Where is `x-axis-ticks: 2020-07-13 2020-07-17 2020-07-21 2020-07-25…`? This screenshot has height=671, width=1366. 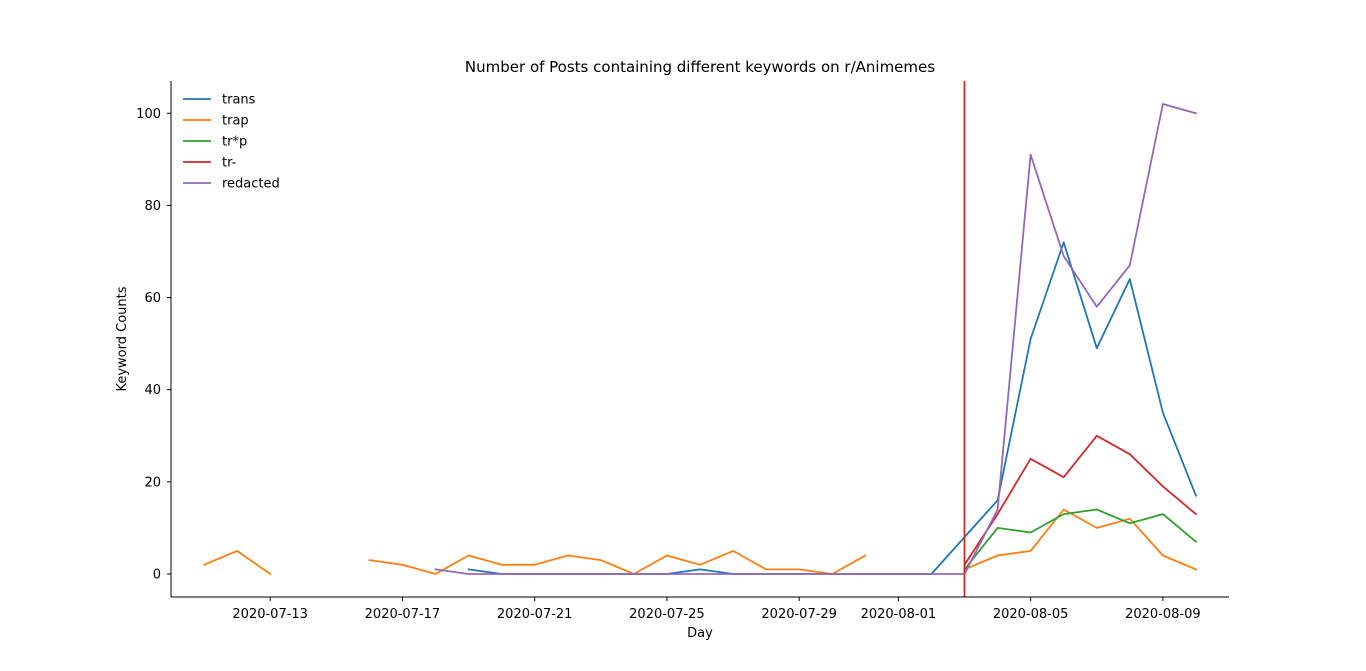
x-axis-ticks: 2020-07-13 2020-07-17 2020-07-21 2020-07-25… is located at coordinates (716, 609).